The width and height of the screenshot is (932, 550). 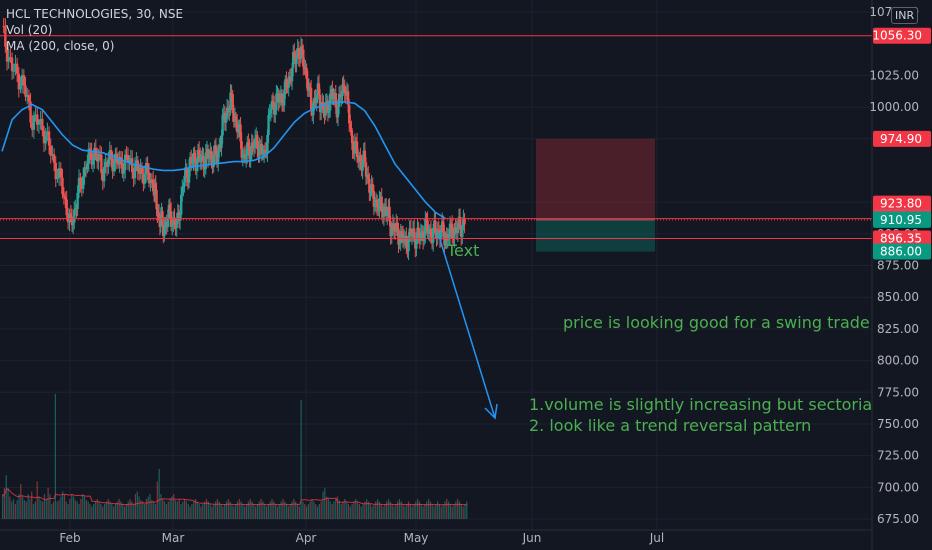 What do you see at coordinates (898, 297) in the screenshot?
I see `price-tick-label: 850.00` at bounding box center [898, 297].